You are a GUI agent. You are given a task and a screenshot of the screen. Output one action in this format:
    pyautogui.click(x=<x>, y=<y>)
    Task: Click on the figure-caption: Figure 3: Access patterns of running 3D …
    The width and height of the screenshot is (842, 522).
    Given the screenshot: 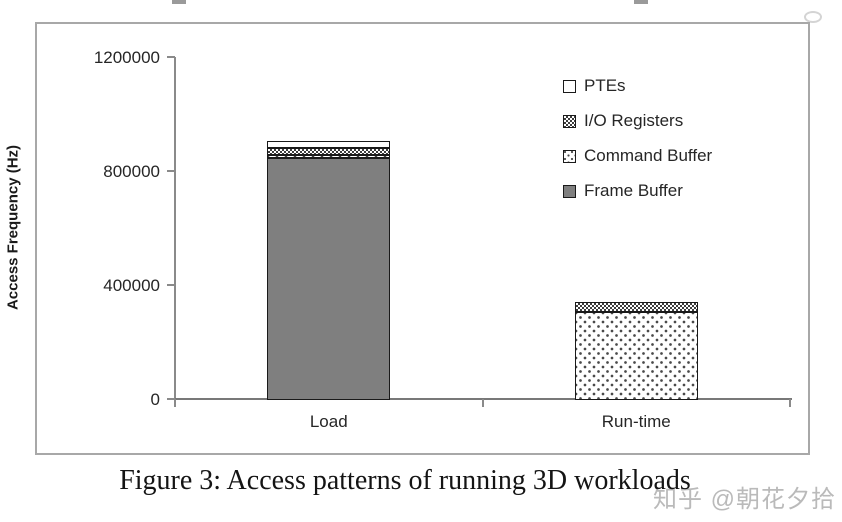 What is the action you would take?
    pyautogui.click(x=405, y=480)
    